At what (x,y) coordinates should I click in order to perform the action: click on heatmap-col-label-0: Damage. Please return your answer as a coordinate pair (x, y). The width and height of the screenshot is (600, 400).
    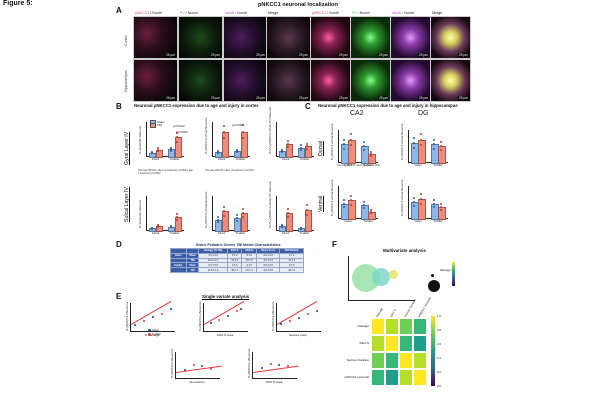
    Looking at the image, I should click on (379, 312).